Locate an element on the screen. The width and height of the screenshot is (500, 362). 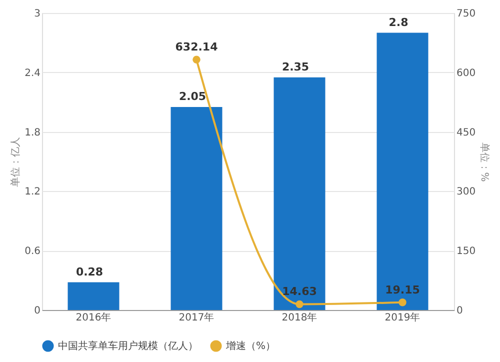
y2-tick-label: 750 is located at coordinates (466, 14).